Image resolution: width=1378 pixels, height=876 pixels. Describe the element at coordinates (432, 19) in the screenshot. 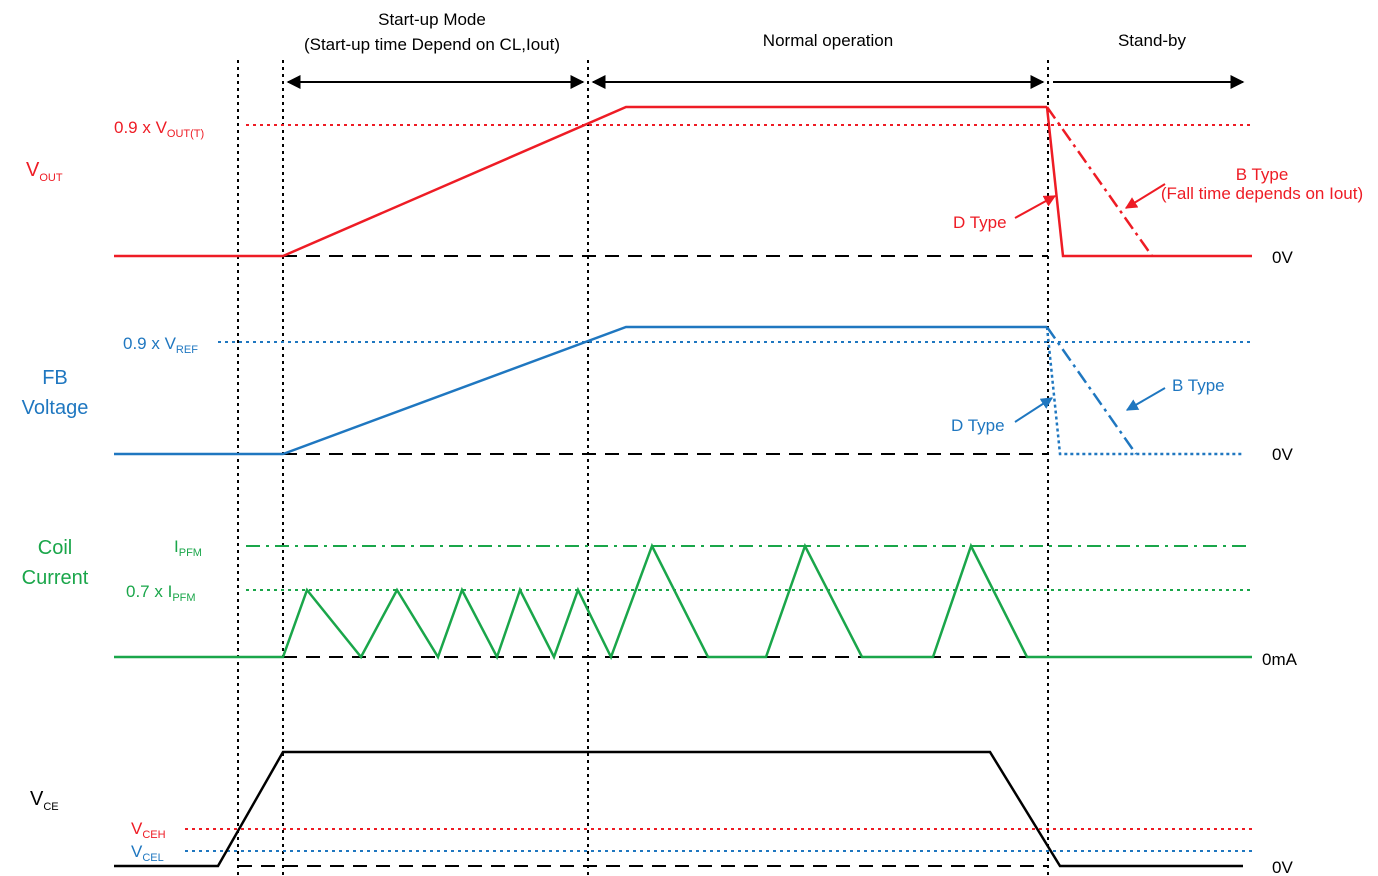

I see `startup-title: Start-up Mode` at that location.